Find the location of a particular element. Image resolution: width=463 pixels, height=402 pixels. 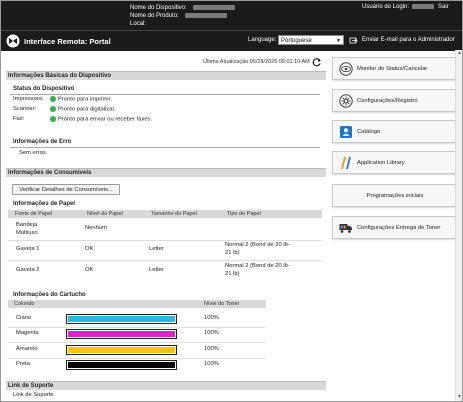

nav-address-book: Catálogo is located at coordinates (395, 131).